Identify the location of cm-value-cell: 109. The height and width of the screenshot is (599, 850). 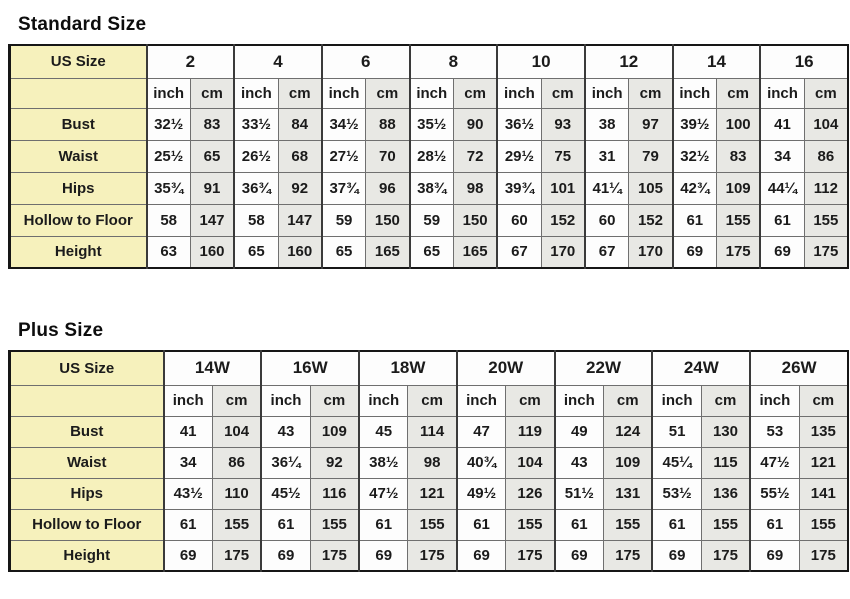
(628, 462).